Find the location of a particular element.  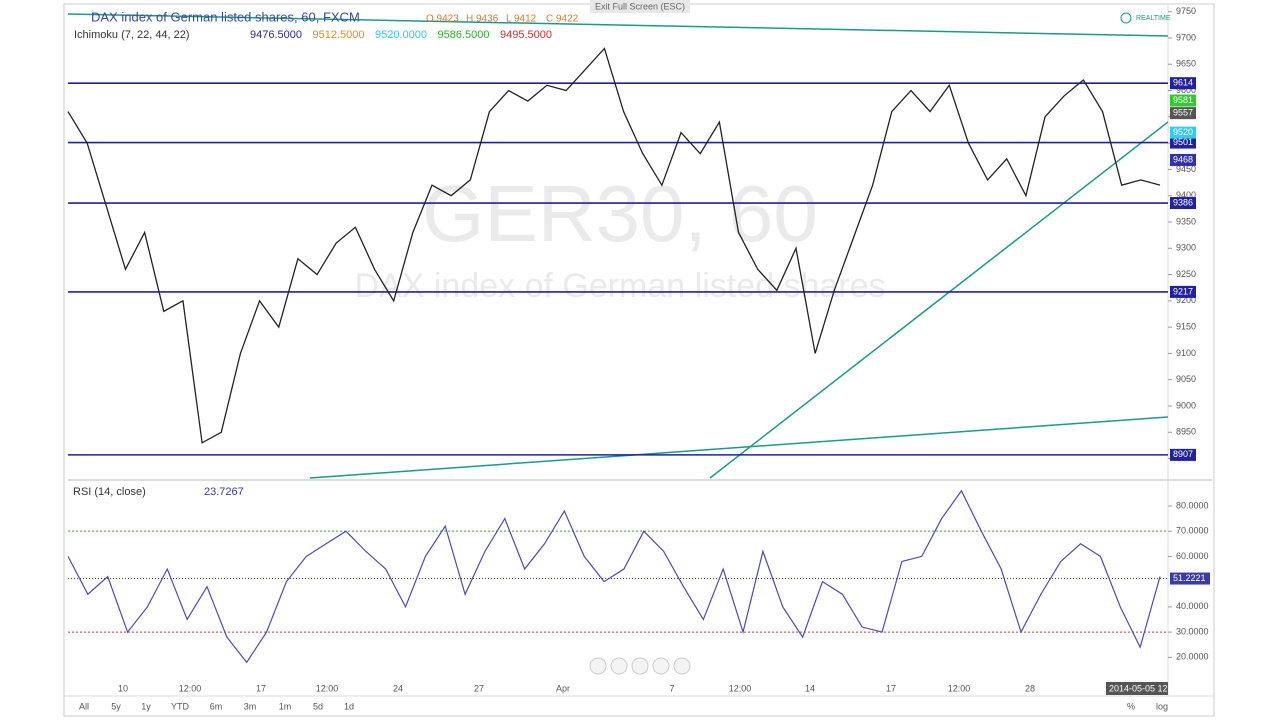

range-button: All is located at coordinates (84, 706).